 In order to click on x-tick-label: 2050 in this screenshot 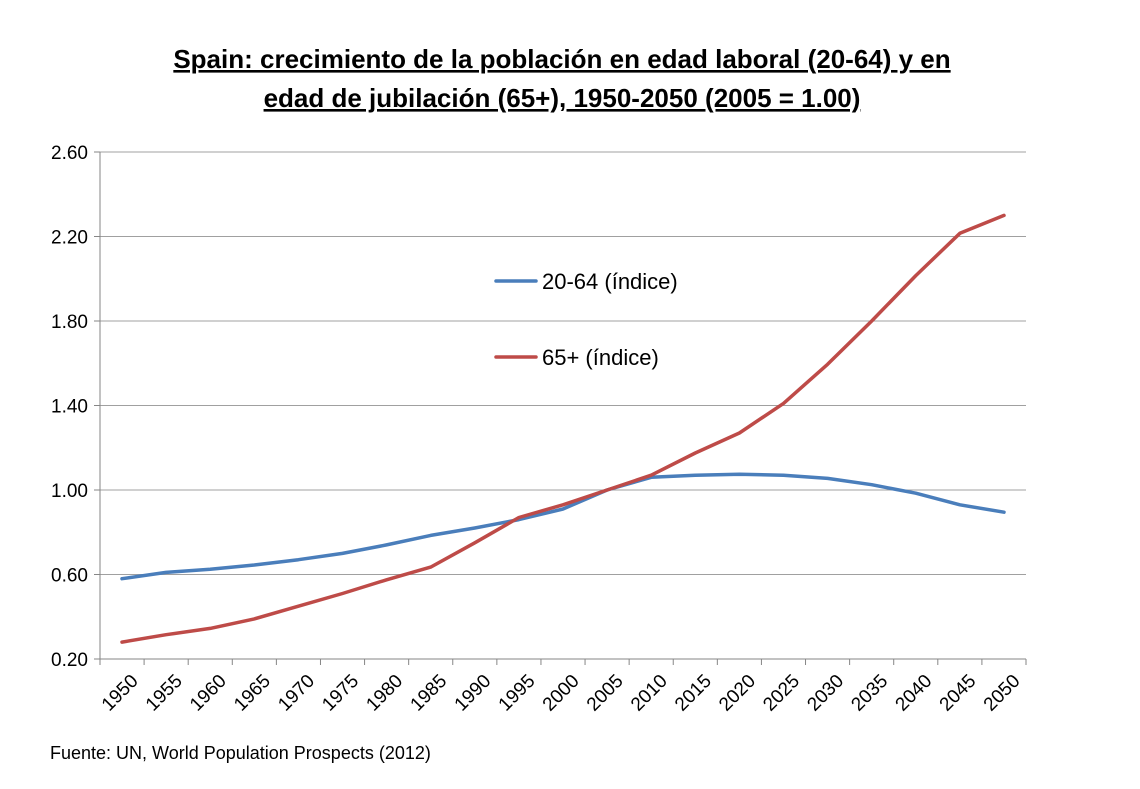, I will do `click(1002, 693)`.